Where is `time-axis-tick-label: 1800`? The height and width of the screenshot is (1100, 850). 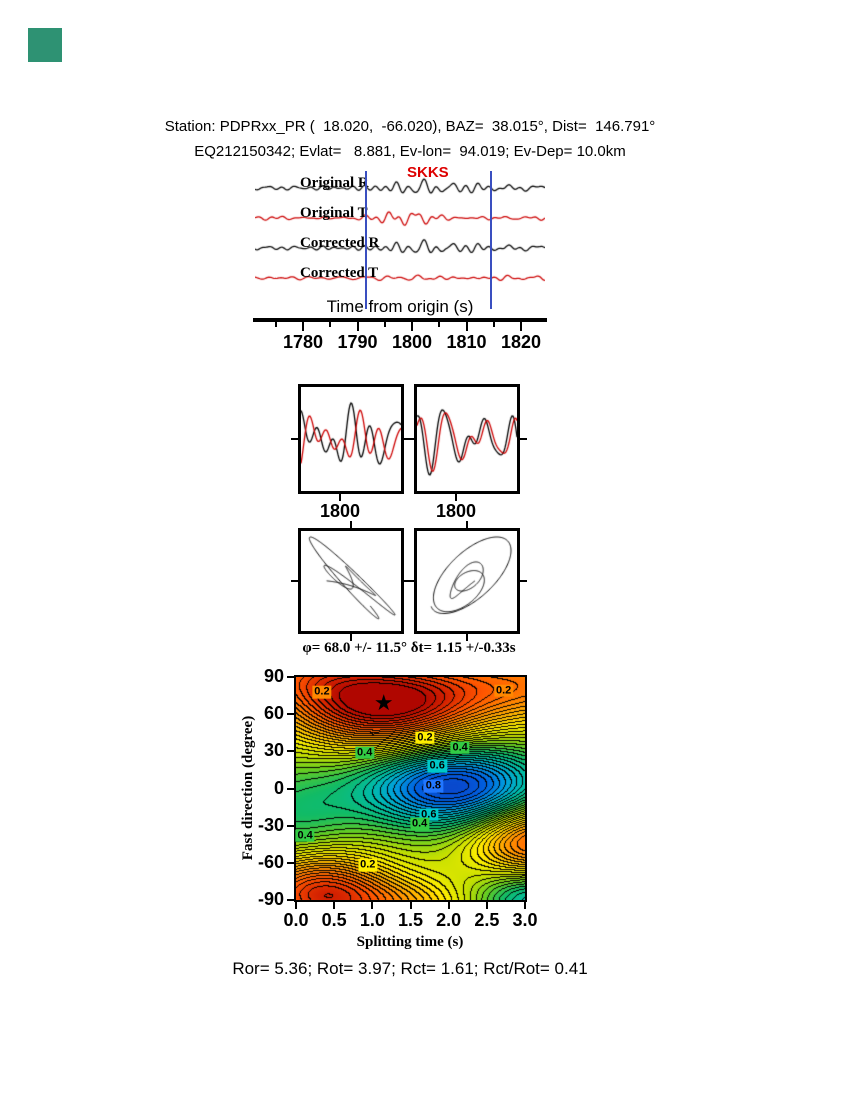
time-axis-tick-label: 1800 is located at coordinates (412, 342).